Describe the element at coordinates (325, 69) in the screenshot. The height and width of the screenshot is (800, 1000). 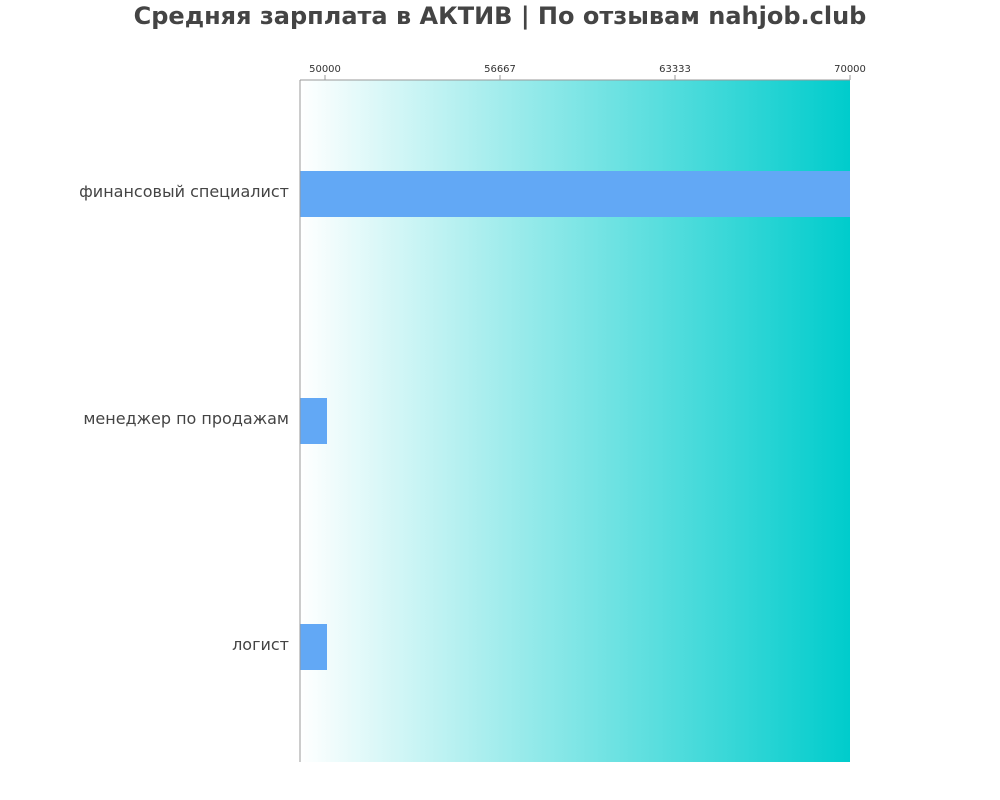
I see `x-tick-label: 50000` at that location.